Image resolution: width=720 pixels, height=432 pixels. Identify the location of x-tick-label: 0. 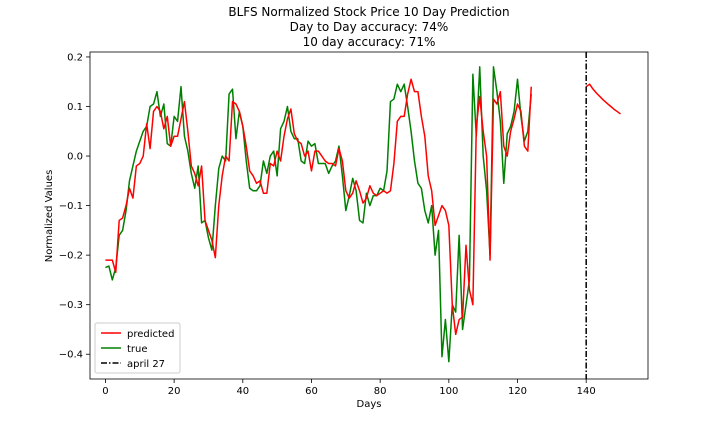
(105, 391).